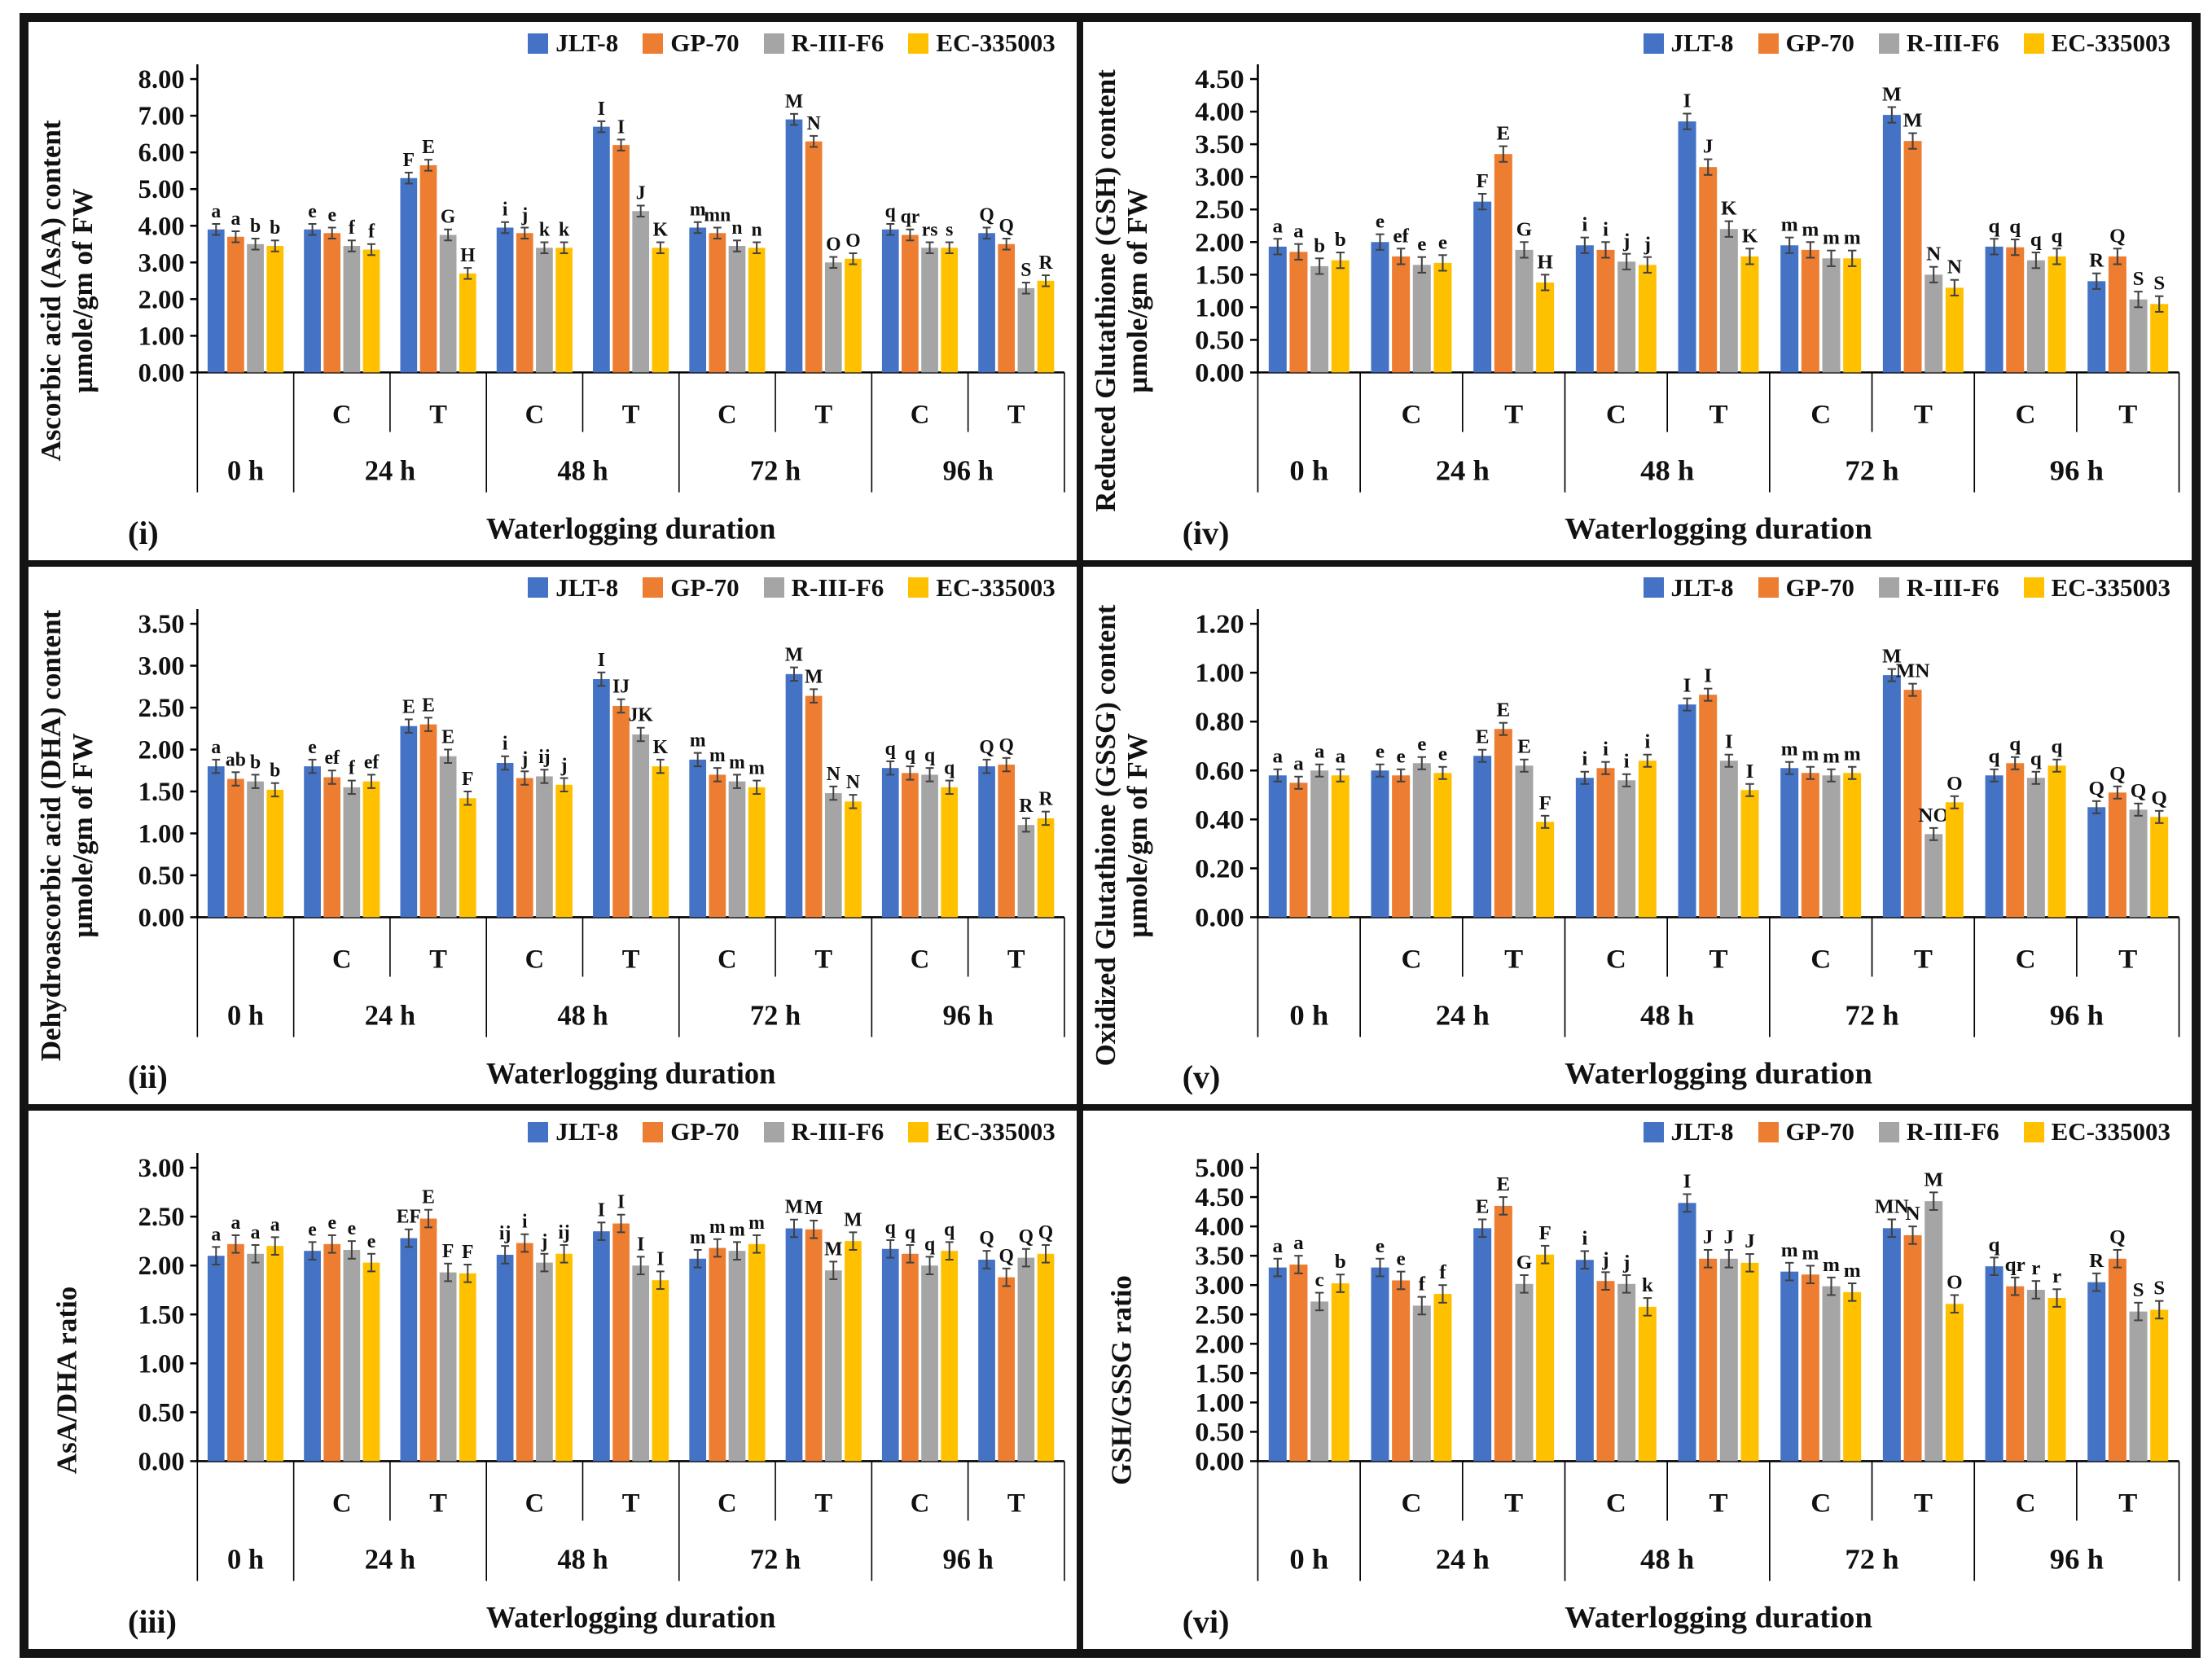  What do you see at coordinates (621, 259) in the screenshot?
I see `bar-GP-70-48 h T` at bounding box center [621, 259].